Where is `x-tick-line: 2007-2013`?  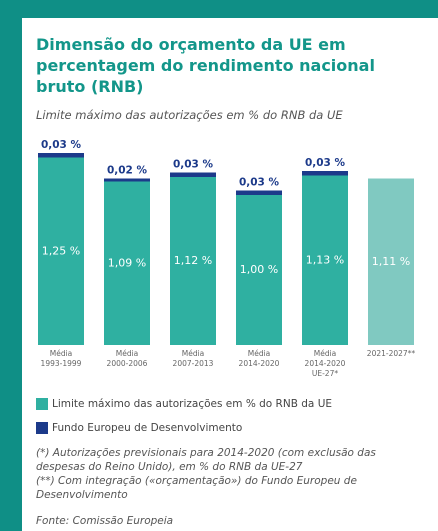 x-tick-line: 2007-2013 is located at coordinates (193, 363).